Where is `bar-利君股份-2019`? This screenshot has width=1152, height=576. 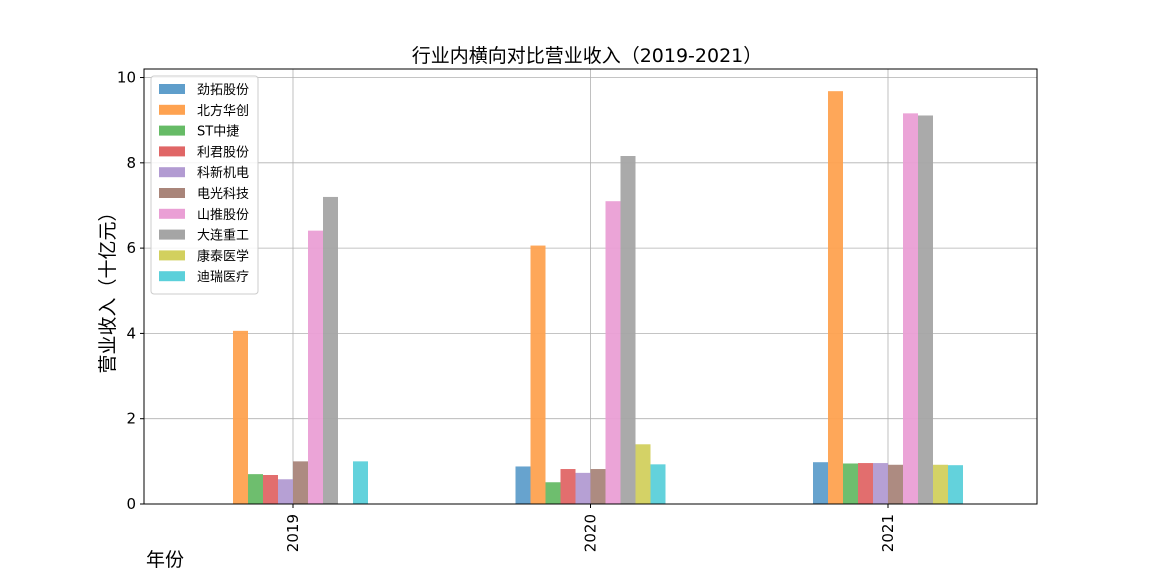 bar-利君股份-2019 is located at coordinates (270, 489).